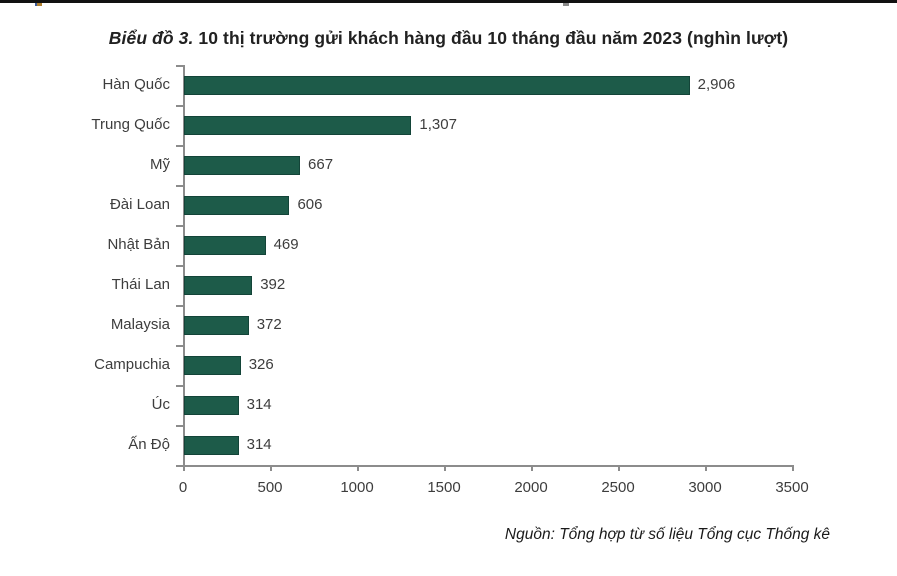 The image size is (897, 576). I want to click on category-label: Ấn Độ, so click(149, 444).